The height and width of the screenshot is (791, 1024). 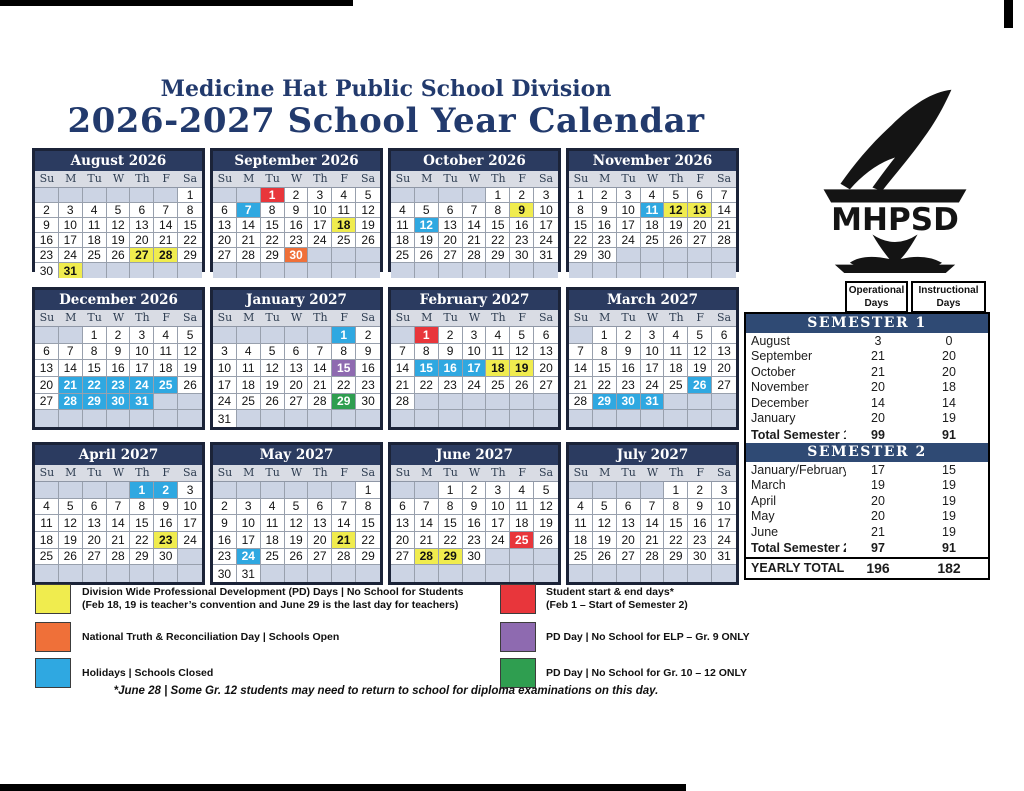 I want to click on day-cell: 26, so click(x=368, y=240).